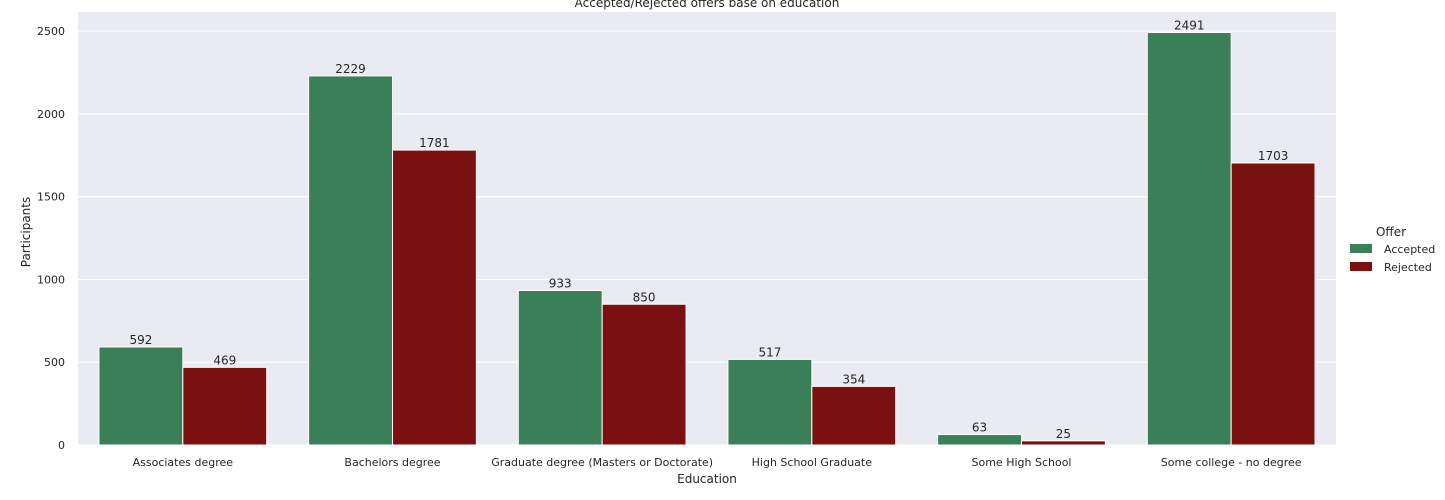 This screenshot has width=1445, height=500. I want to click on x-tick-label-high-school-graduate: High School Graduate, so click(812, 462).